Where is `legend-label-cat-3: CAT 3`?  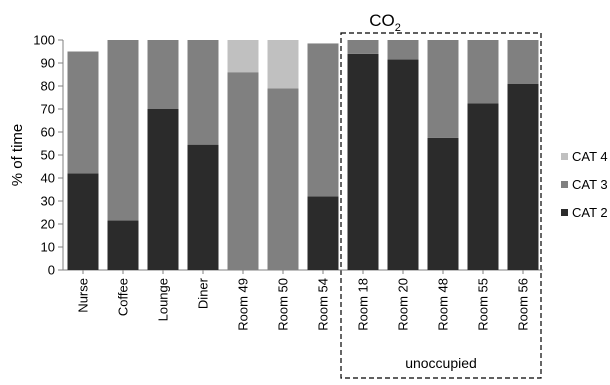
legend-label-cat-3: CAT 3 is located at coordinates (590, 184).